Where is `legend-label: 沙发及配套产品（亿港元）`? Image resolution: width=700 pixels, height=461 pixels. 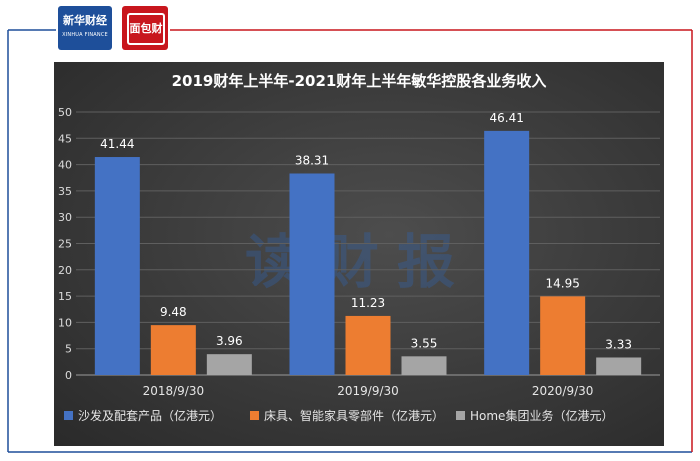
legend-label: 沙发及配套产品（亿港元） is located at coordinates (150, 415).